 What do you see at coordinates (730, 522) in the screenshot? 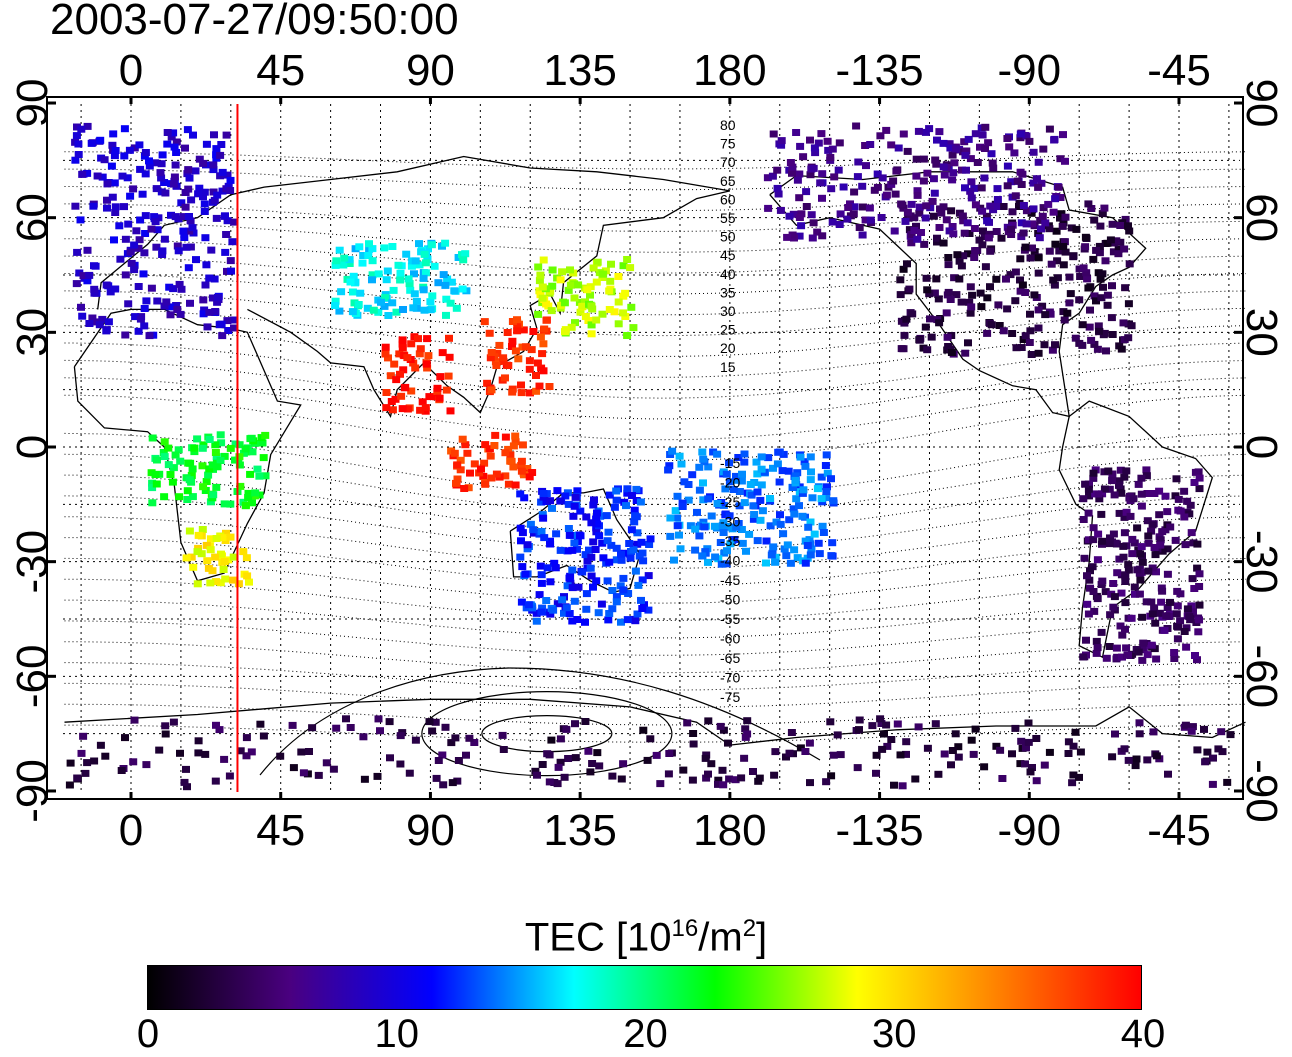
I see `contour-label: -30` at bounding box center [730, 522].